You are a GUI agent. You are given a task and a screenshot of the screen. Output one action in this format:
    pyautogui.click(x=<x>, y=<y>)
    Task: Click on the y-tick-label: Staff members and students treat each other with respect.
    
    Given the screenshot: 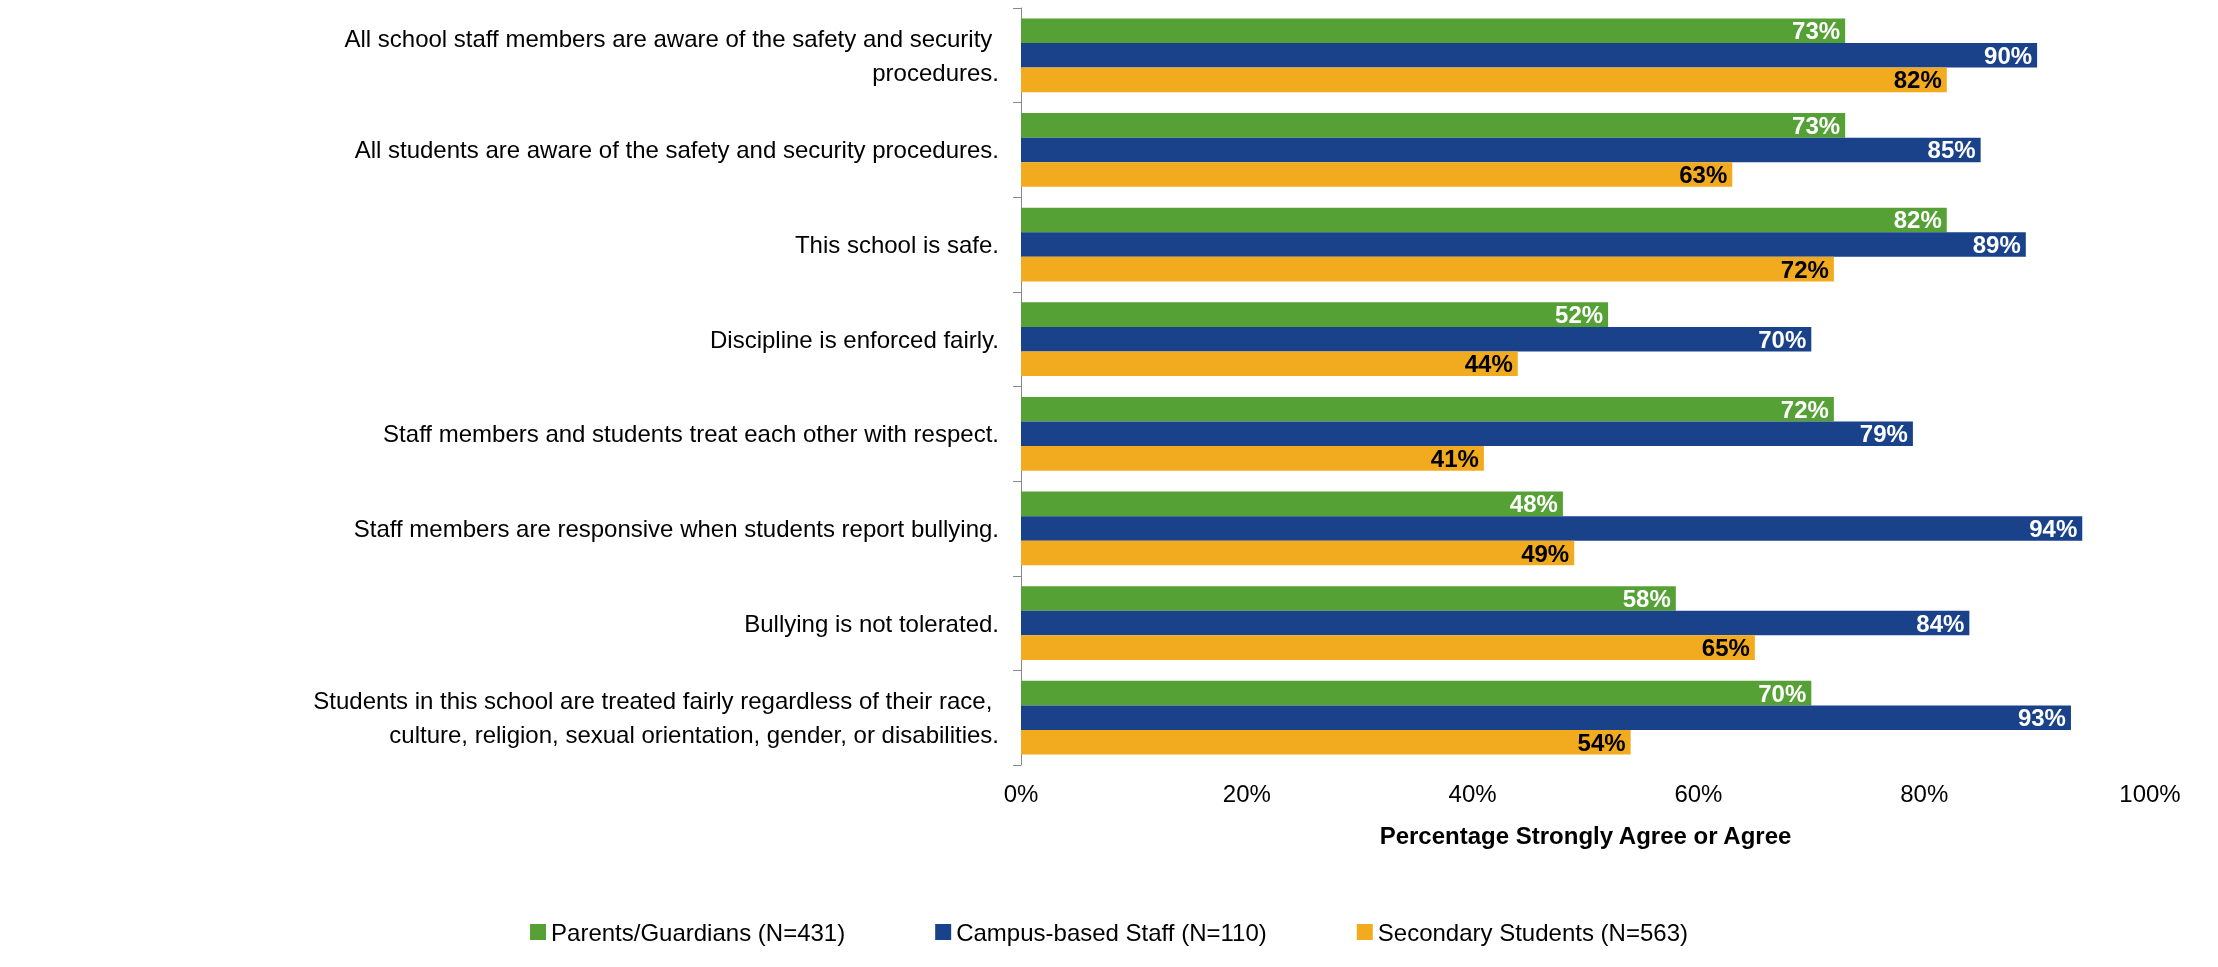 What is the action you would take?
    pyautogui.click(x=691, y=434)
    